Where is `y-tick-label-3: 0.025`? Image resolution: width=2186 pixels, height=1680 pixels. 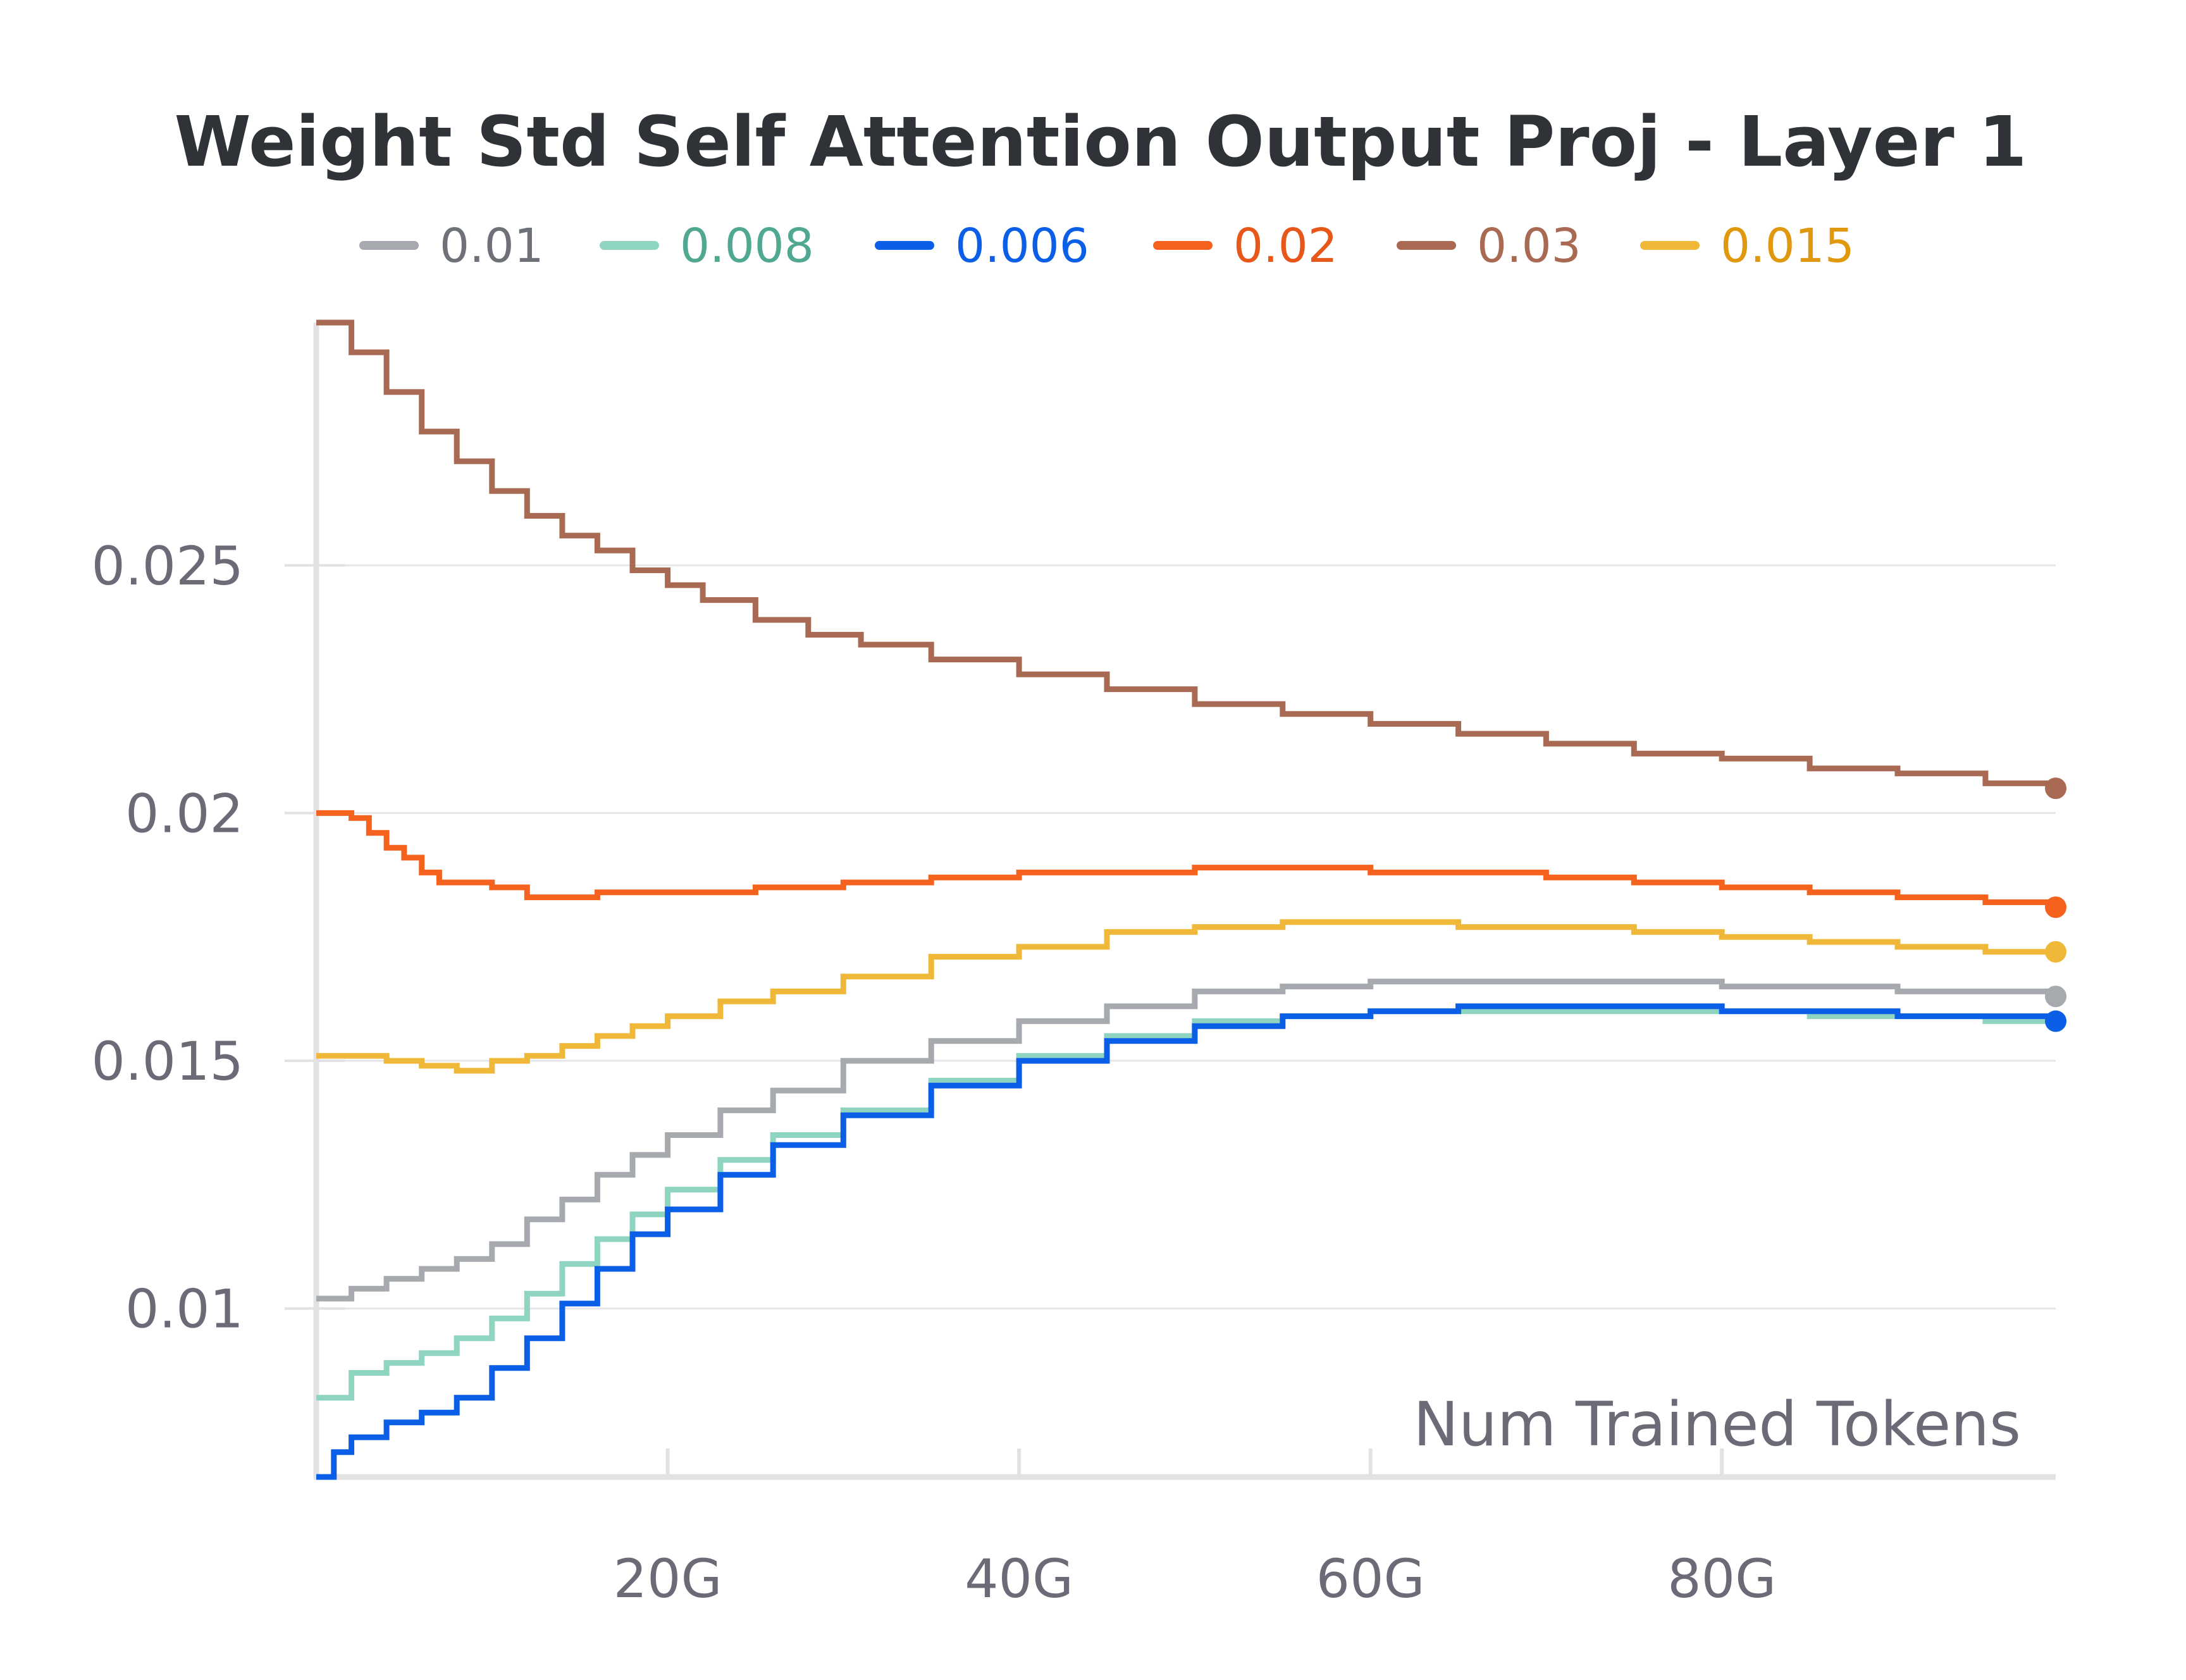 y-tick-label-3: 0.025 is located at coordinates (168, 566).